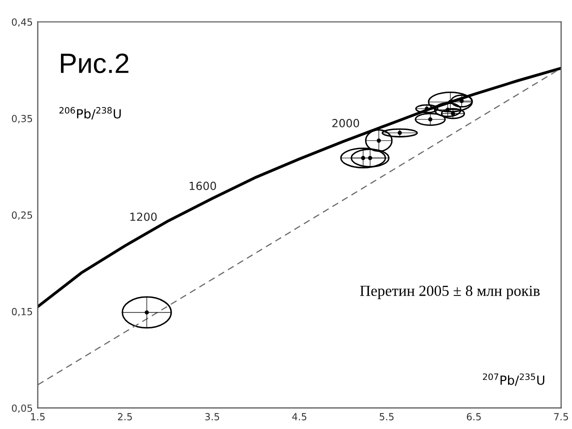  Describe the element at coordinates (450, 293) in the screenshot. I see `annotation: Перетин 2005 ± 8 млн років` at that location.